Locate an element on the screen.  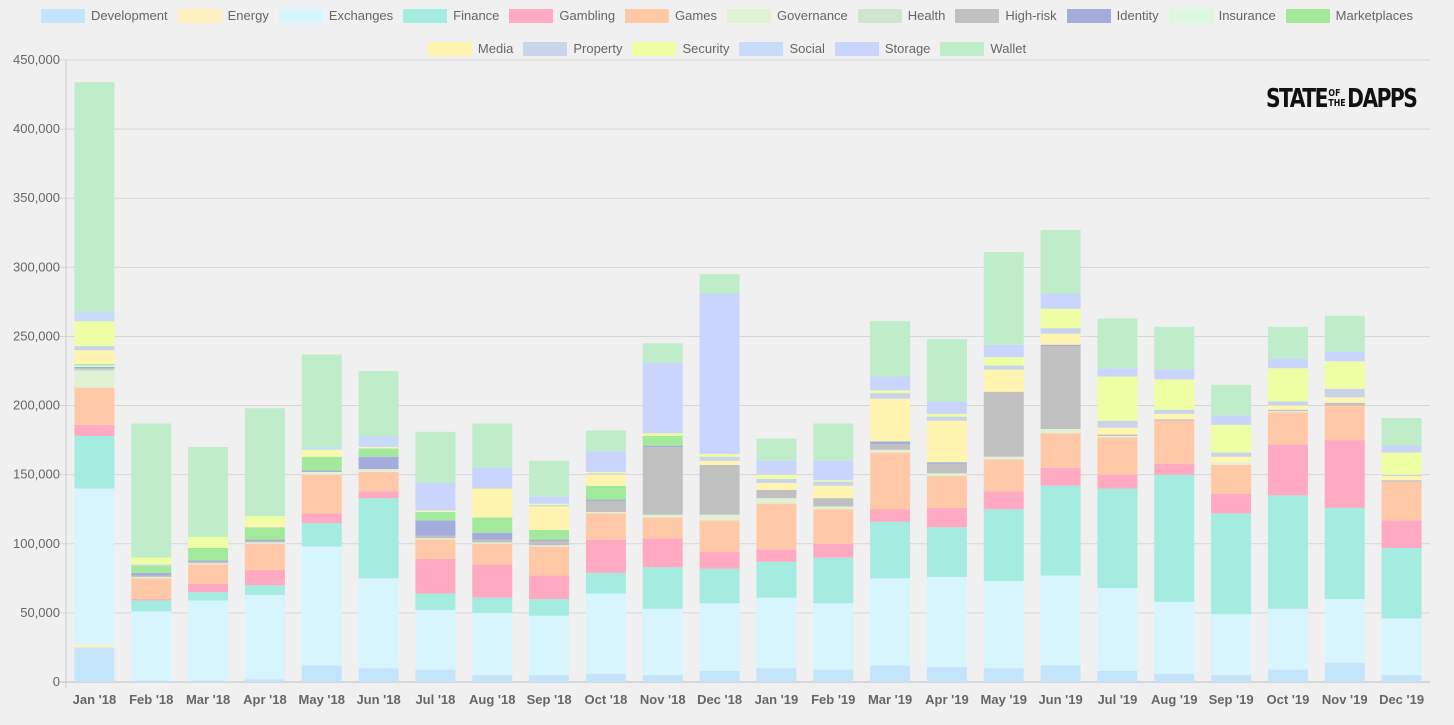
y-tick-label: 0 is located at coordinates (56, 681).